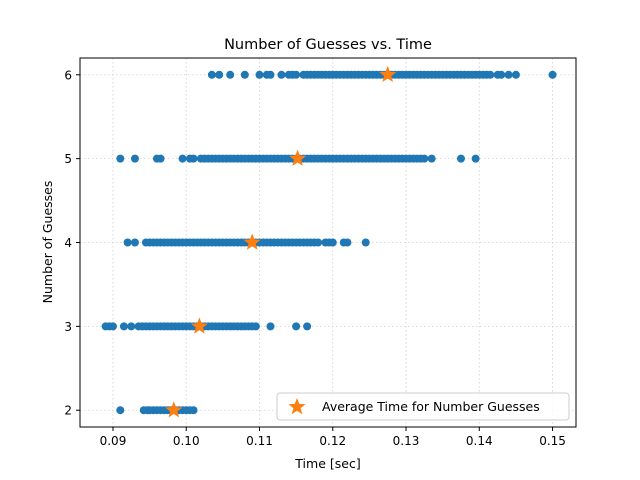 This screenshot has height=480, width=640. What do you see at coordinates (327, 463) in the screenshot?
I see `x-axis-label: Time [sec]` at bounding box center [327, 463].